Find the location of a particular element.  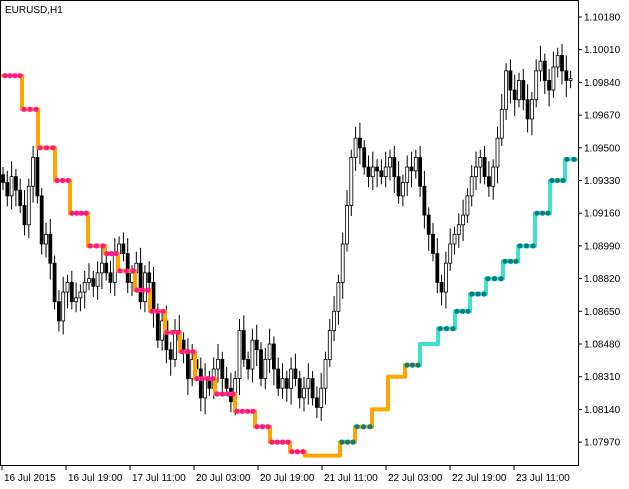

x-tick-label: 16 Jul 19:00 is located at coordinates (95, 478).